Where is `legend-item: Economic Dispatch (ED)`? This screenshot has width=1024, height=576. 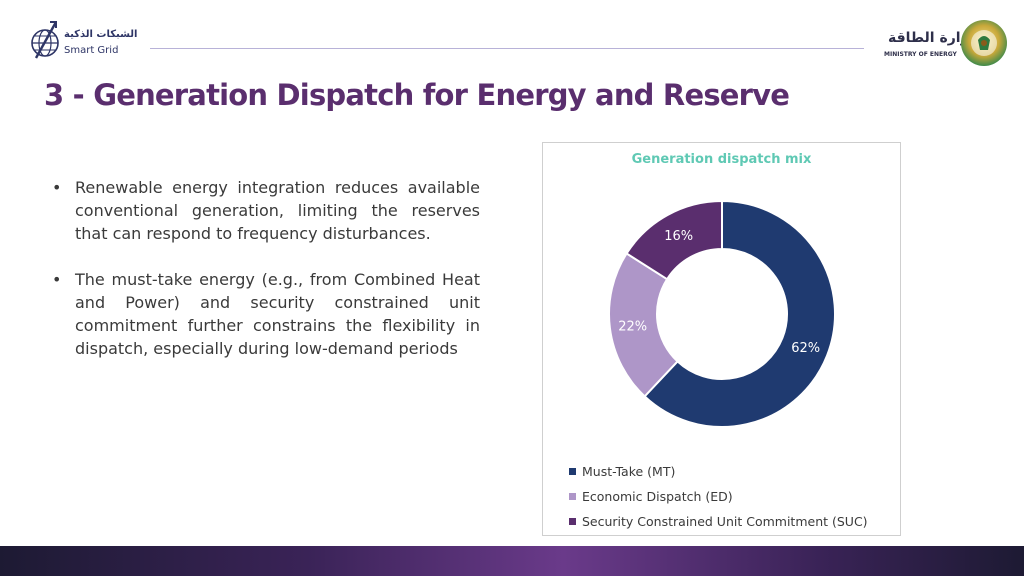 legend-item: Economic Dispatch (ED) is located at coordinates (718, 496).